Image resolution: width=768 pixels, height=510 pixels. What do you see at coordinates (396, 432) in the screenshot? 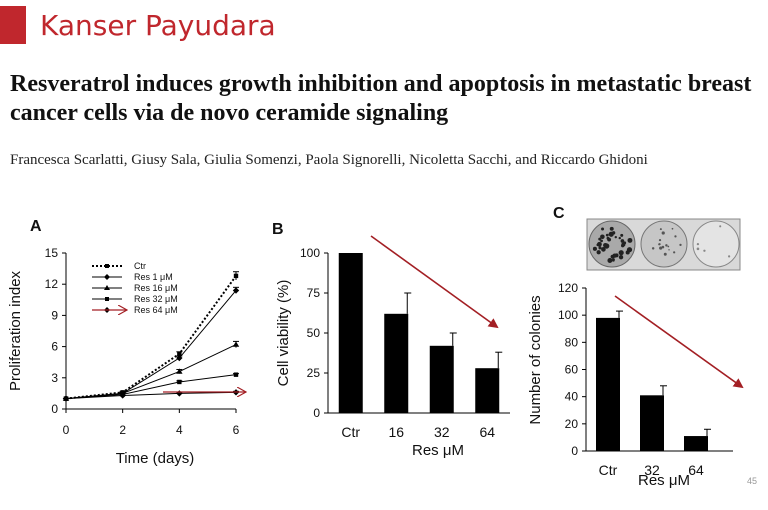
I see `panel-b-category-label: 16` at bounding box center [396, 432].